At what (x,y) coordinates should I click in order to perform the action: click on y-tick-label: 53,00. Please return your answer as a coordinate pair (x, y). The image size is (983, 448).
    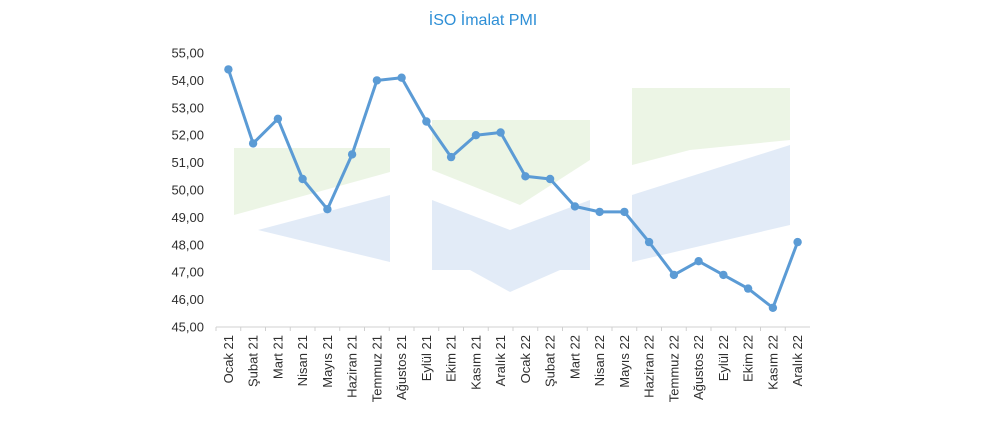
    Looking at the image, I should click on (187, 107).